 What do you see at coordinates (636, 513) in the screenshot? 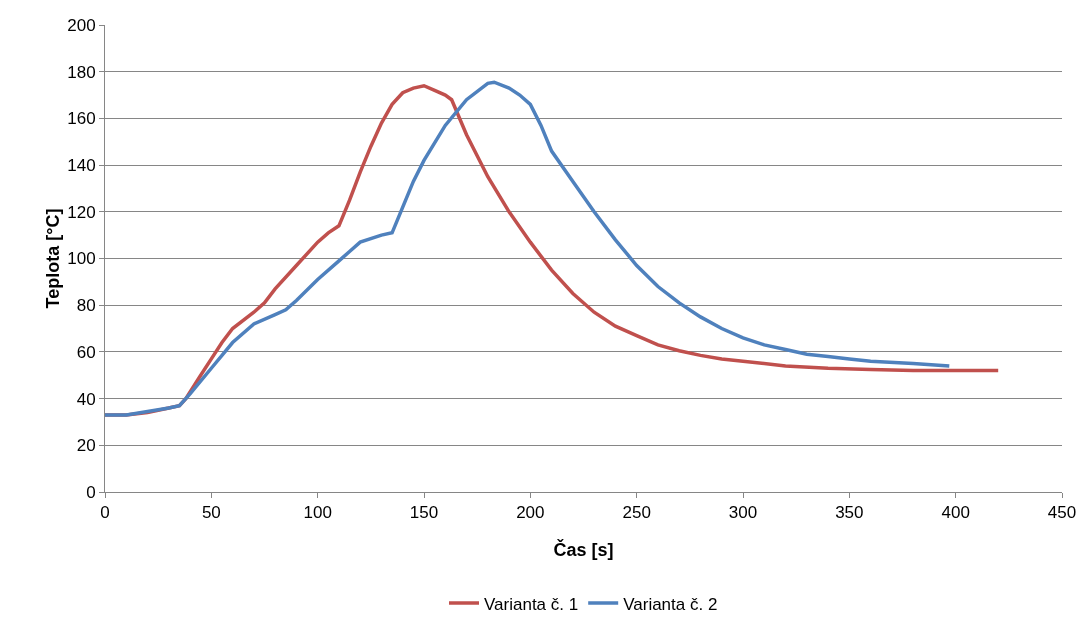
I see `x-tick-label: 250` at bounding box center [636, 513].